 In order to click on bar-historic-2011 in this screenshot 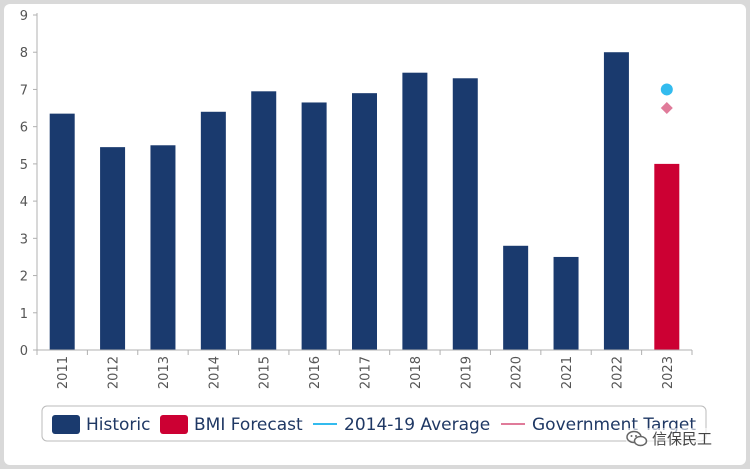, I will do `click(62, 231)`.